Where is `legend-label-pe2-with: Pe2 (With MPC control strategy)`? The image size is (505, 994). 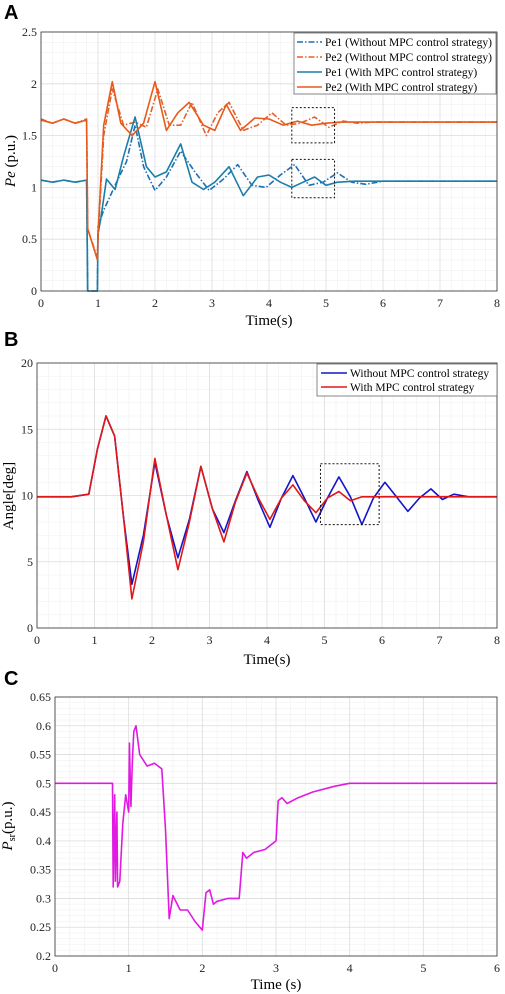
legend-label-pe2-with: Pe2 (With MPC control strategy) is located at coordinates (401, 88).